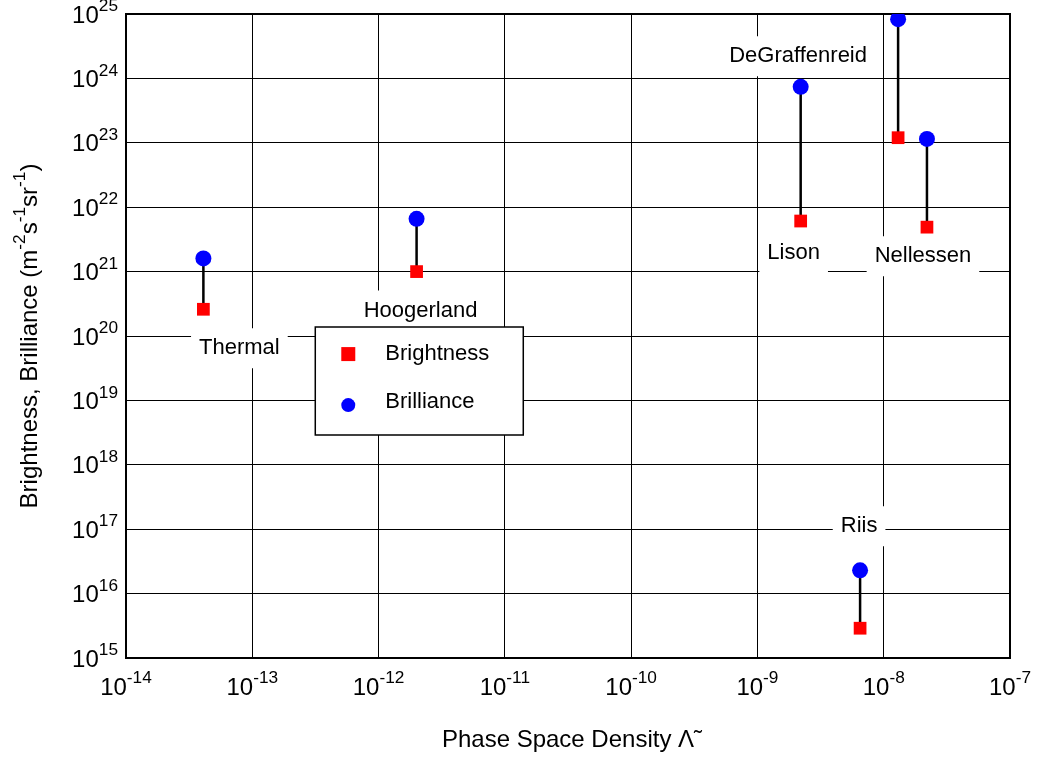 Image resolution: width=1044 pixels, height=759 pixels. I want to click on y-axis-title: Brightness, Brilliance (m-2s-1sr-1), so click(25, 336).